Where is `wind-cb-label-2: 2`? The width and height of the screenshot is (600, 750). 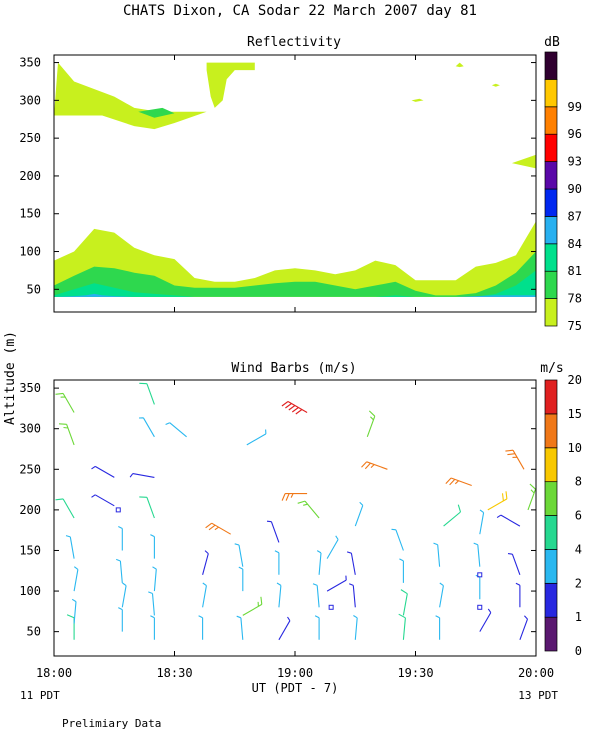
wind-cb-label-2: 2 is located at coordinates (578, 583).